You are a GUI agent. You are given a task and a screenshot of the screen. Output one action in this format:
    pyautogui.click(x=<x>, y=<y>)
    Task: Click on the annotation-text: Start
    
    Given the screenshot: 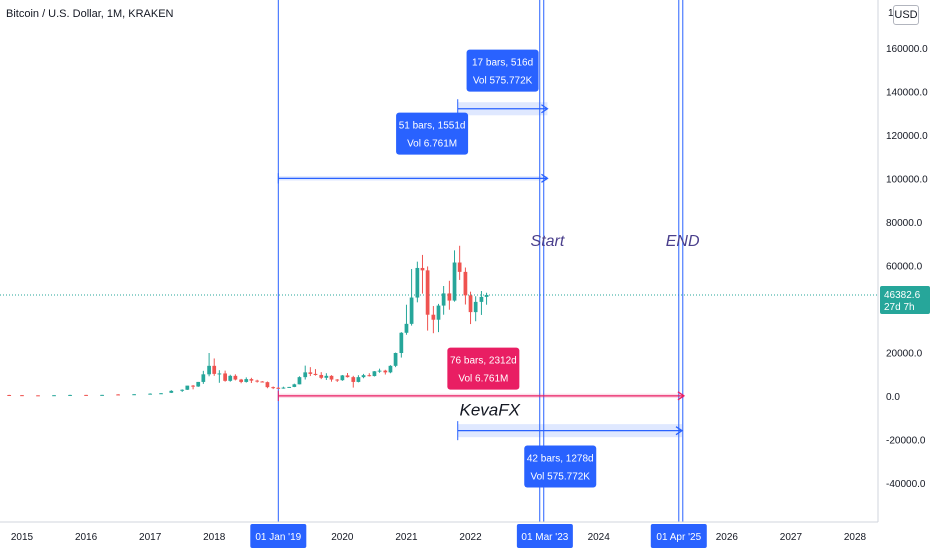 What is the action you would take?
    pyautogui.click(x=548, y=241)
    